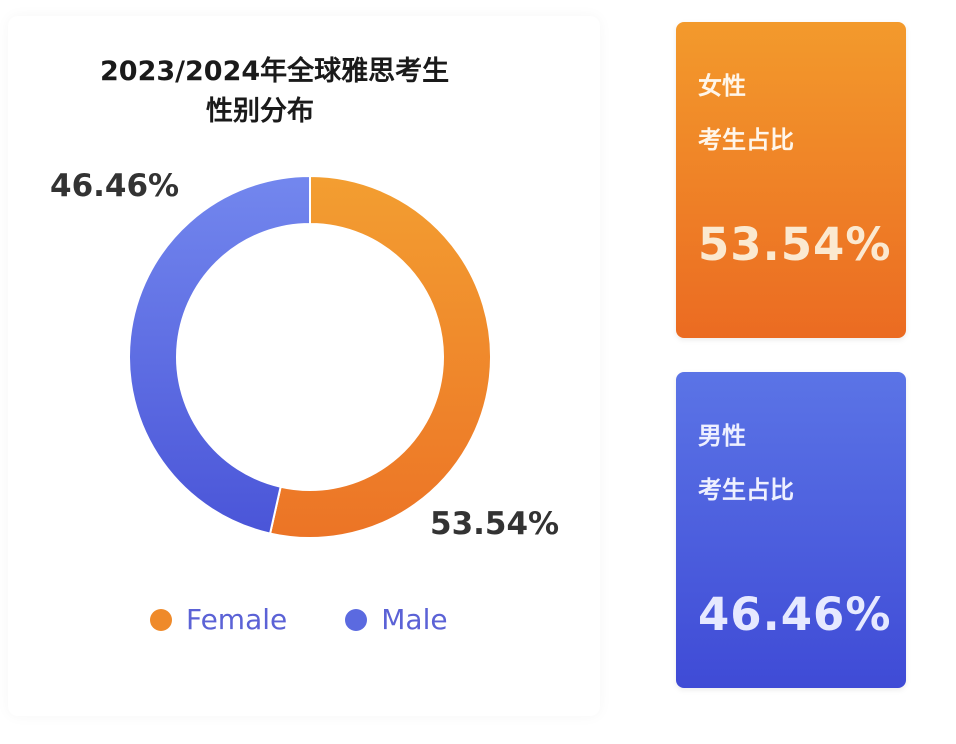 This screenshot has height=744, width=956. What do you see at coordinates (356, 619) in the screenshot?
I see `legend-dot-male` at bounding box center [356, 619].